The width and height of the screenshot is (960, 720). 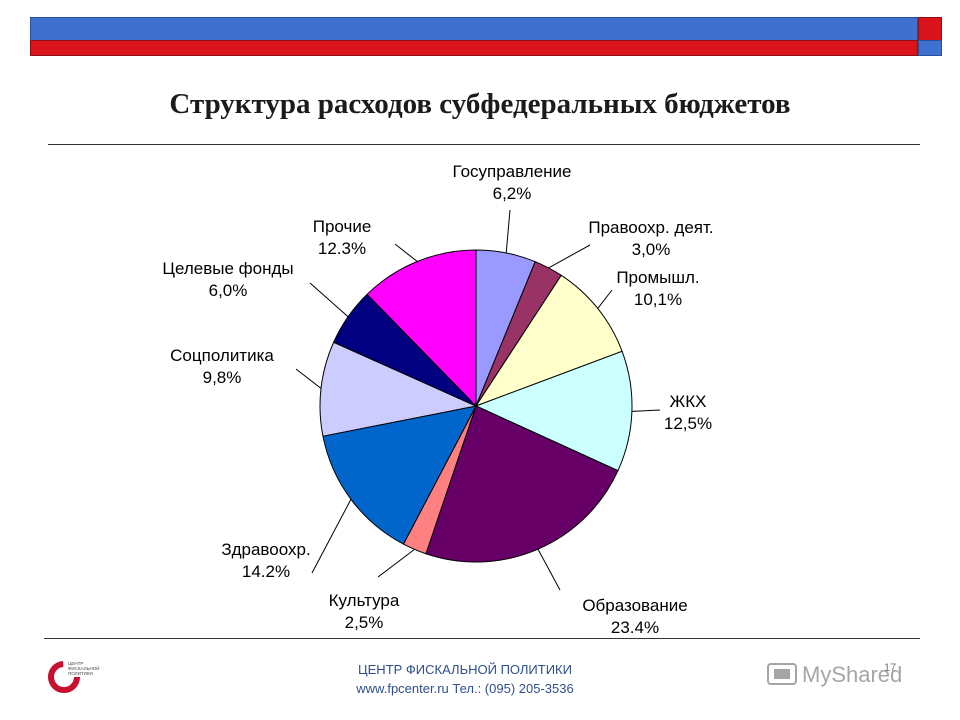 I want to click on slice-value-label: 23.4%, so click(x=635, y=627).